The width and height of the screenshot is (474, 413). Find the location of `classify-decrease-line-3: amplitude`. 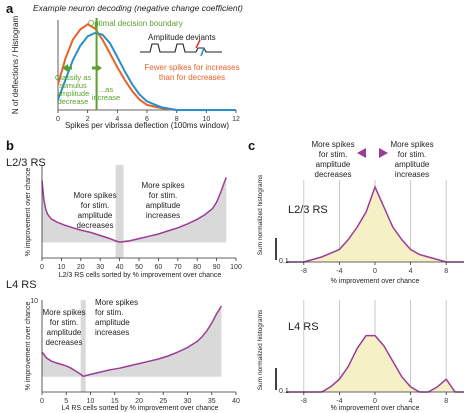

classify-decrease-line-3: amplitude is located at coordinates (73, 93).